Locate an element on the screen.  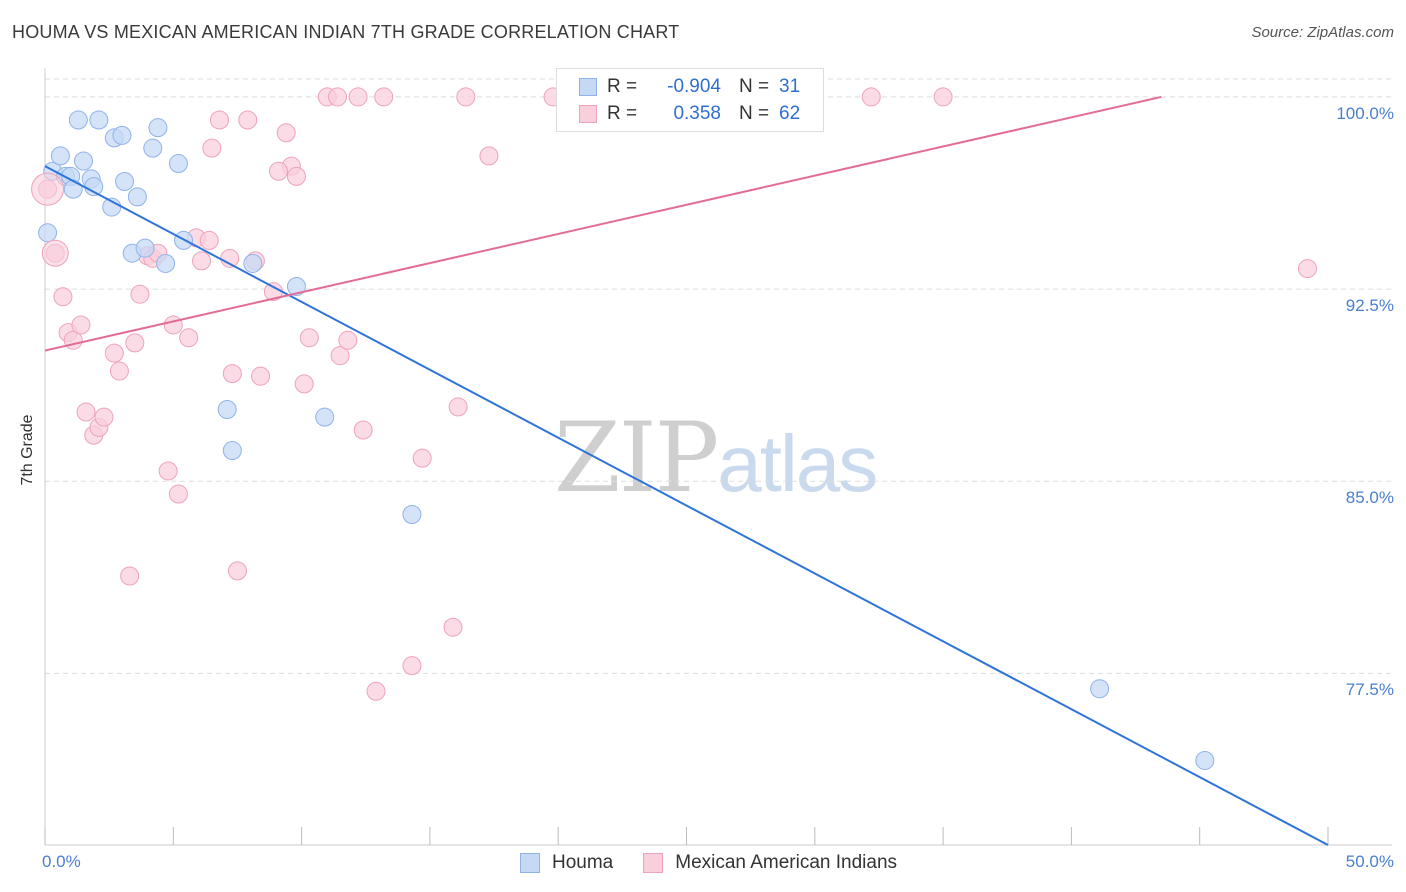
zipatlas-watermark: ZIPatlas is located at coordinates (716, 458).